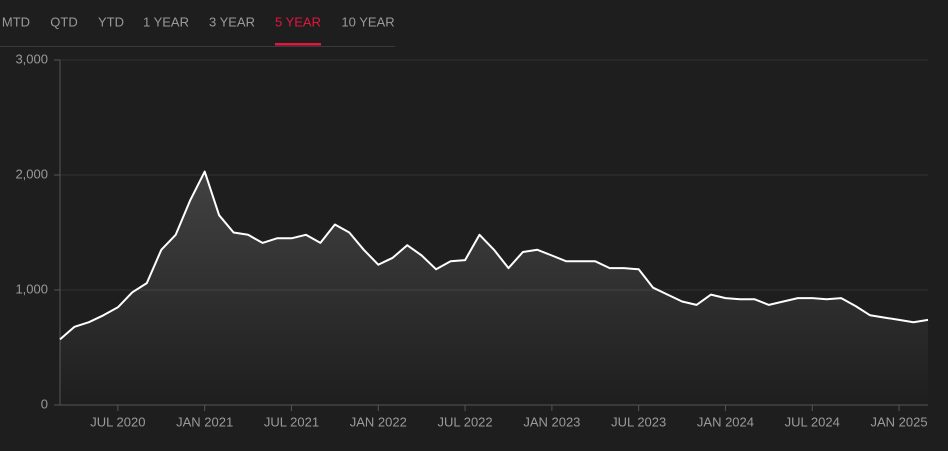  What do you see at coordinates (44, 403) in the screenshot?
I see `y-tick-label: 0` at bounding box center [44, 403].